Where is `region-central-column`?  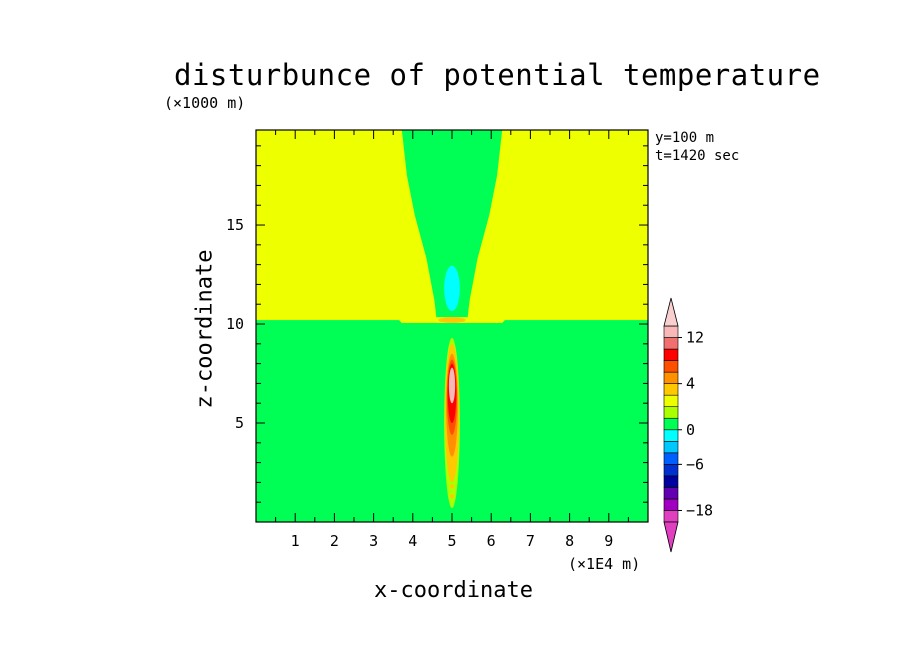 region-central-column is located at coordinates (452, 224).